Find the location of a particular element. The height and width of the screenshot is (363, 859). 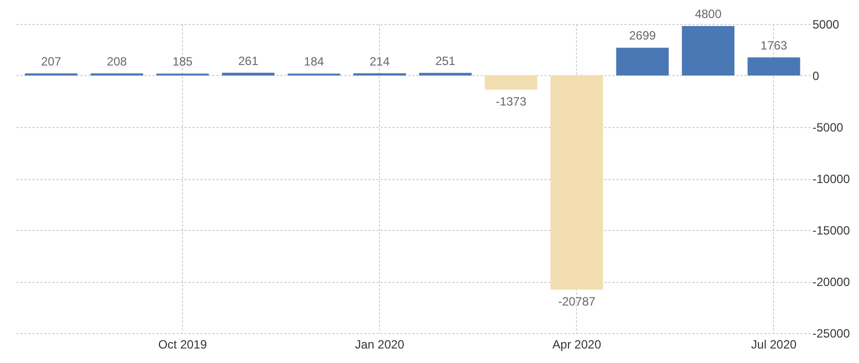

y-tick-label: -20000 is located at coordinates (831, 282).